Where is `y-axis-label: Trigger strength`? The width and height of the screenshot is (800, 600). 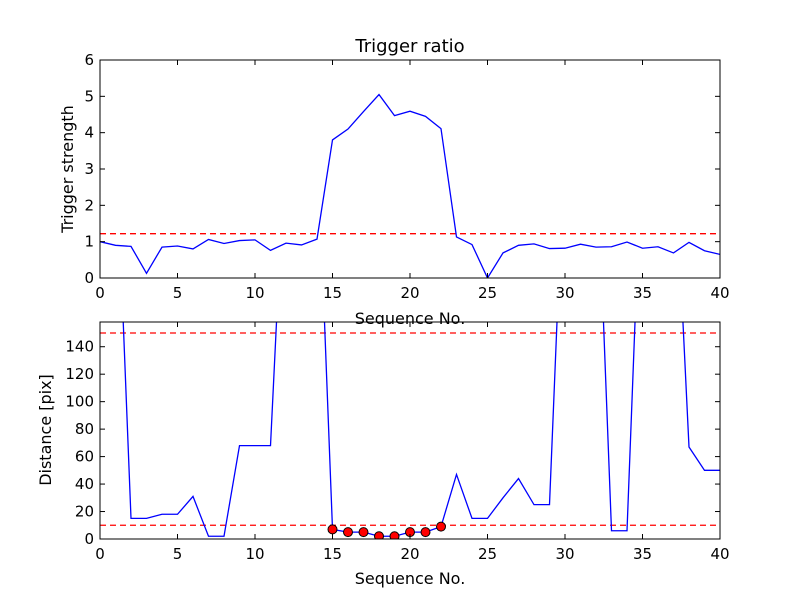
y-axis-label: Trigger strength is located at coordinates (67, 169).